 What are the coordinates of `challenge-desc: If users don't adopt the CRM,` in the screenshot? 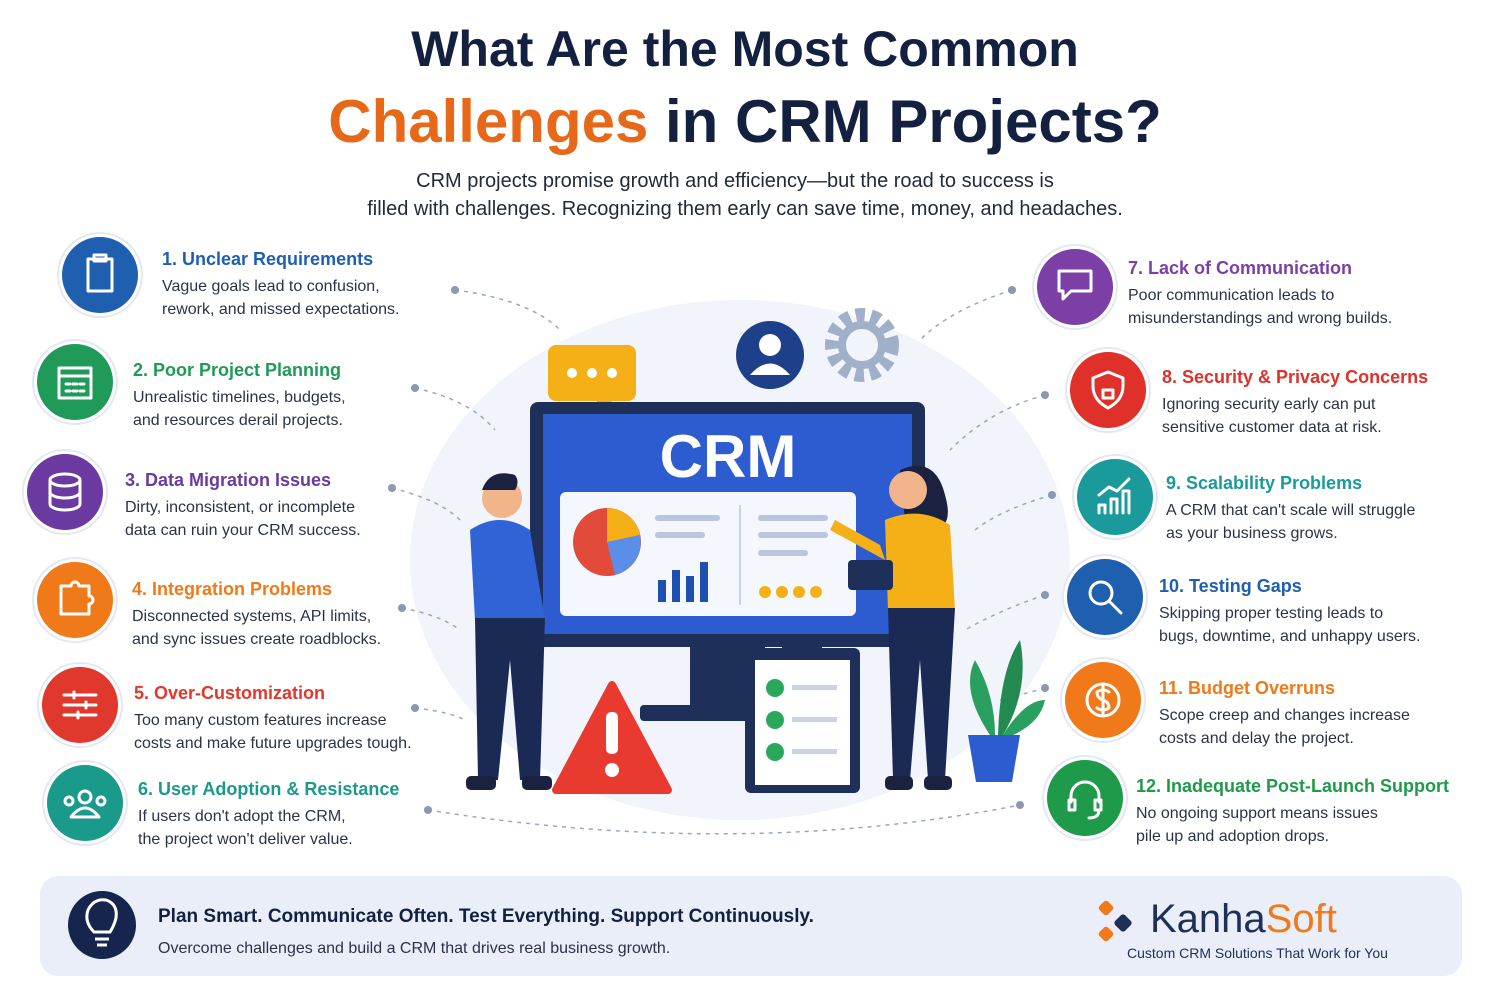 It's located at (242, 816).